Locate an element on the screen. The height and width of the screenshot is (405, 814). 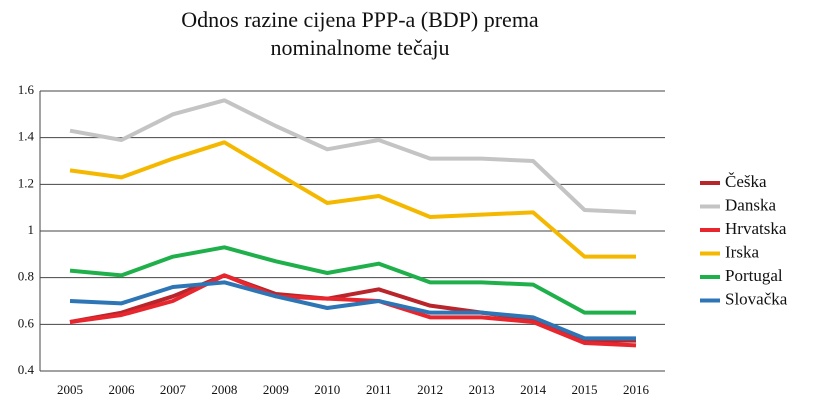
y-tick-label: 0.8 is located at coordinates (26, 276).